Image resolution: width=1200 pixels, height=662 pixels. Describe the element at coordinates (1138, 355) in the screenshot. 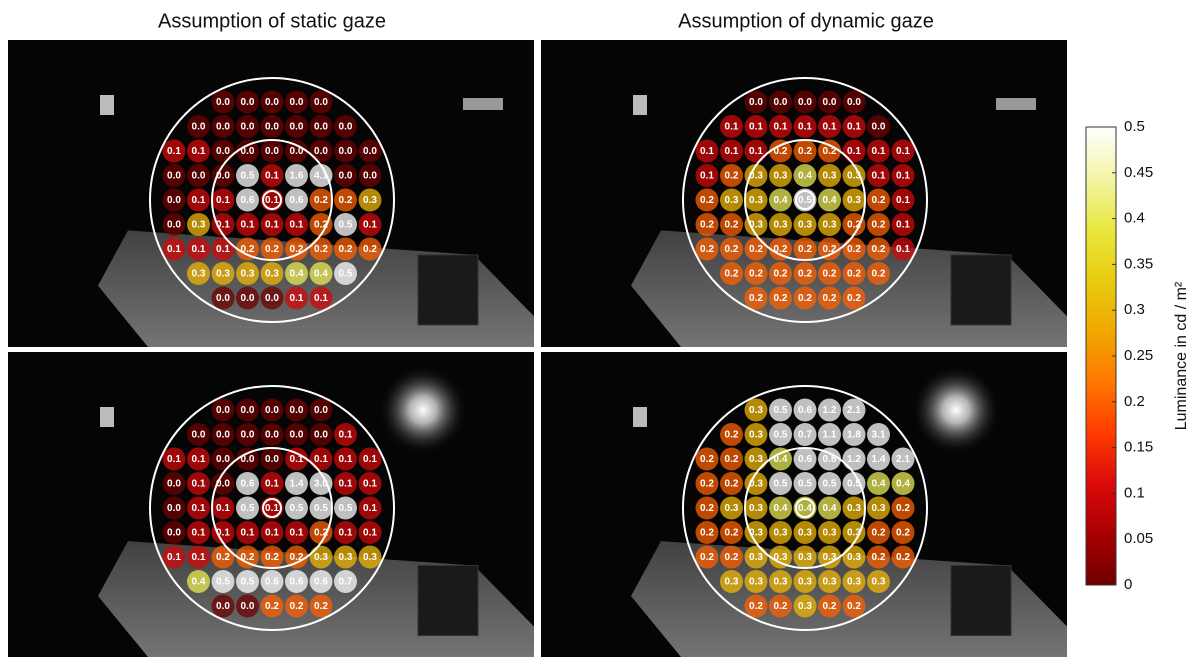

I see `colorbar-tick-label: 0.25` at that location.